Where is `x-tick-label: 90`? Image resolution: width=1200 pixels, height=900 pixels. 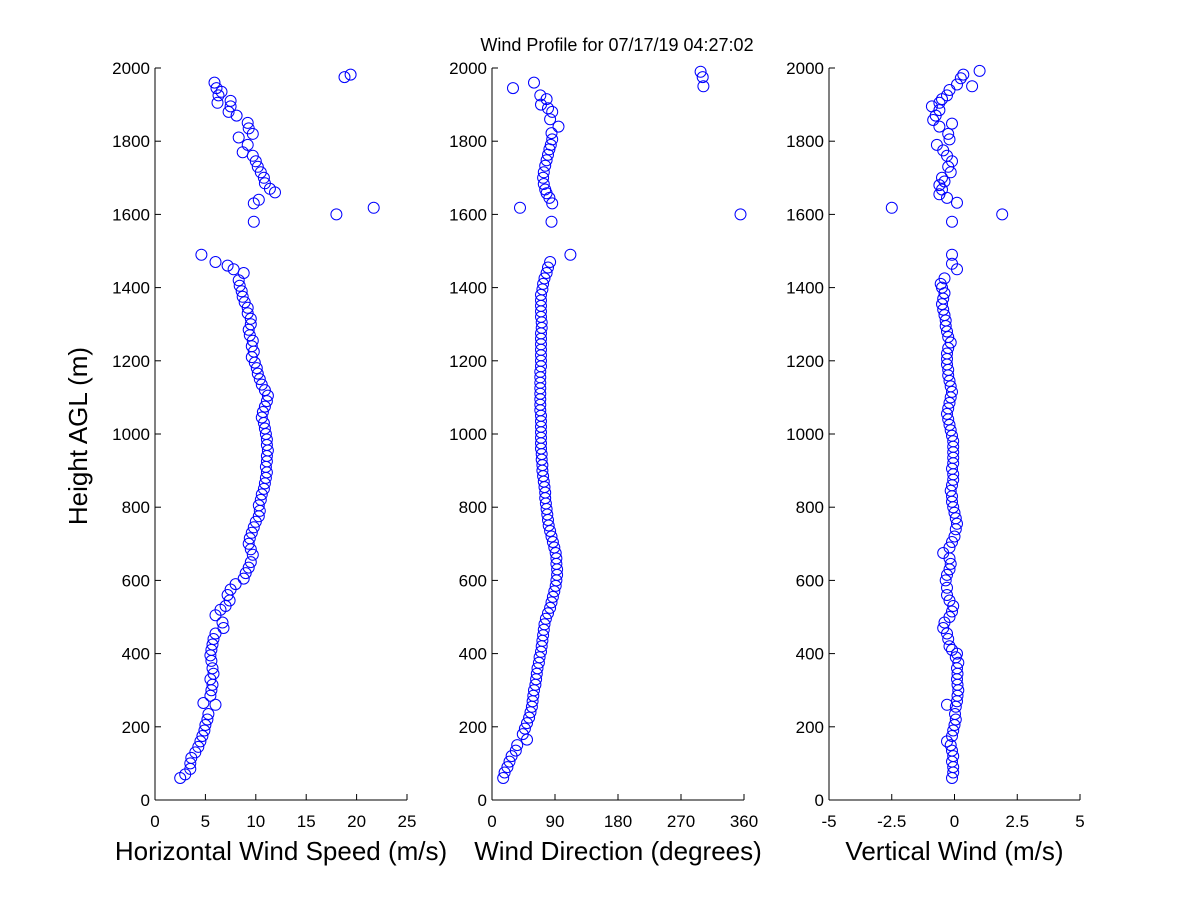 x-tick-label: 90 is located at coordinates (555, 821).